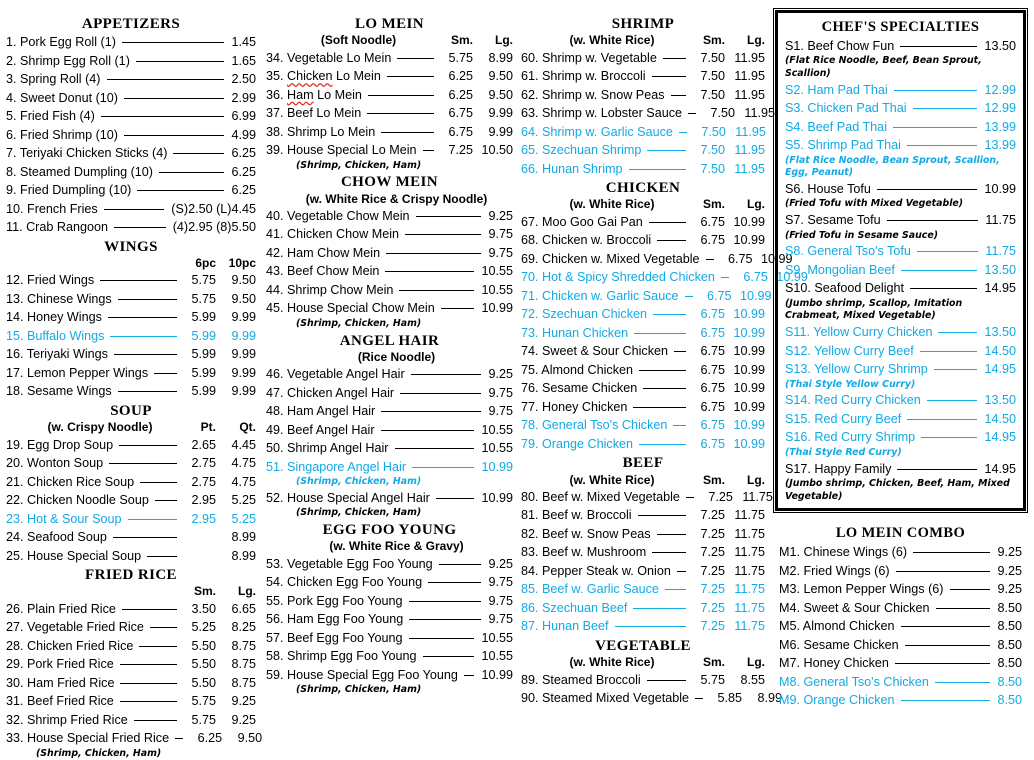 The image size is (1034, 760). Describe the element at coordinates (1009, 626) in the screenshot. I see `price: 8.50` at that location.